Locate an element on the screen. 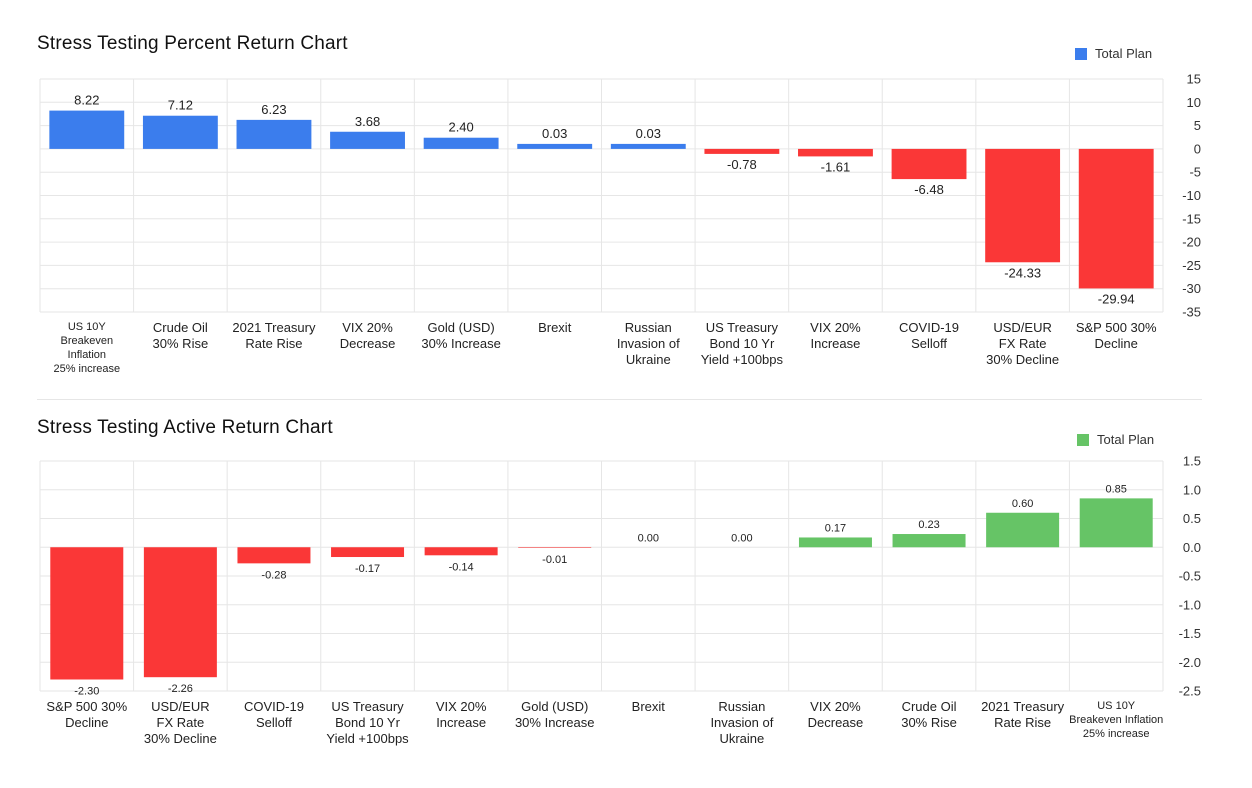 This screenshot has height=788, width=1252. y-tick-label: 10 is located at coordinates (1194, 102).